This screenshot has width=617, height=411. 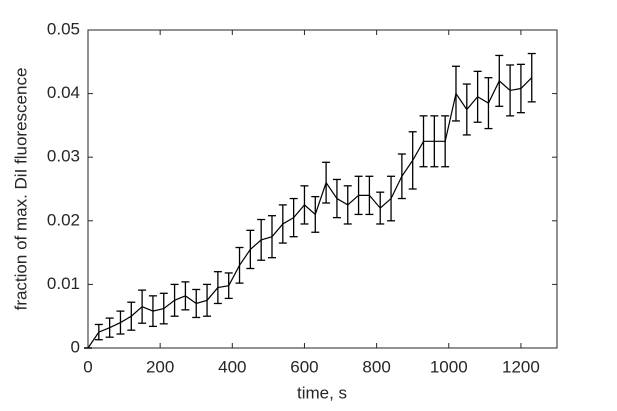 I want to click on y-tick-label: 0.04, so click(x=63, y=92).